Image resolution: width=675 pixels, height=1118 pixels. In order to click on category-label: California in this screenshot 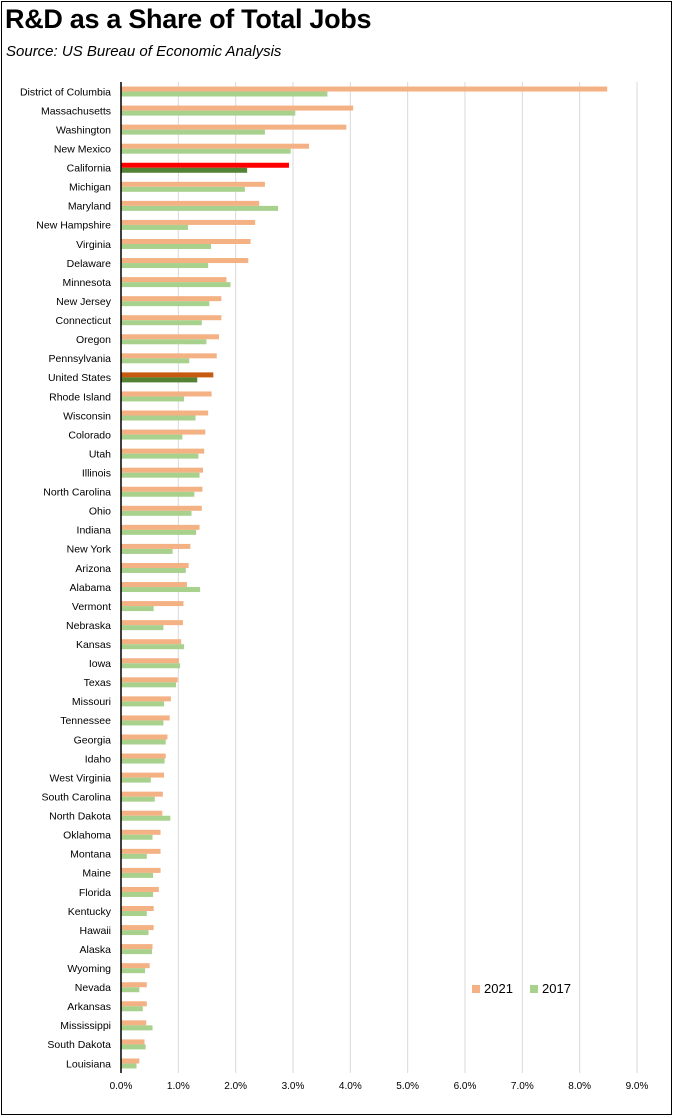, I will do `click(89, 169)`.